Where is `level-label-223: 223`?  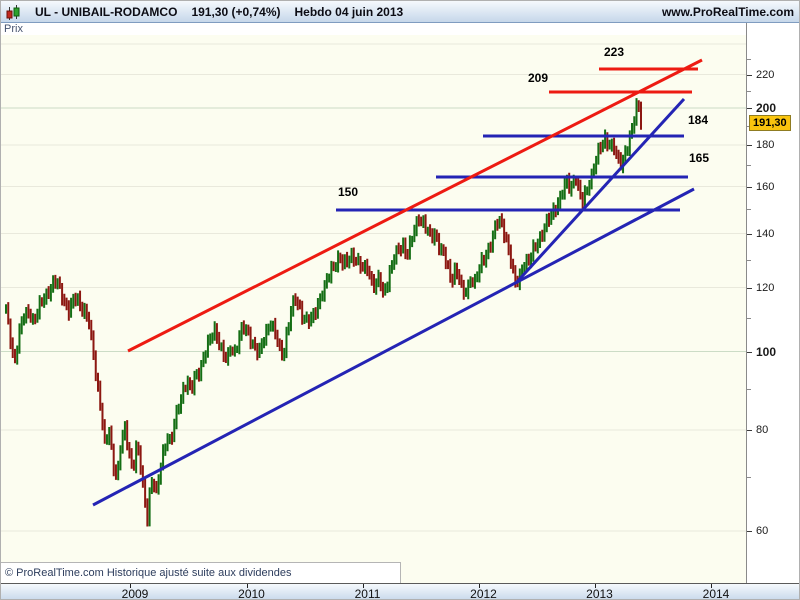
level-label-223: 223 is located at coordinates (614, 52).